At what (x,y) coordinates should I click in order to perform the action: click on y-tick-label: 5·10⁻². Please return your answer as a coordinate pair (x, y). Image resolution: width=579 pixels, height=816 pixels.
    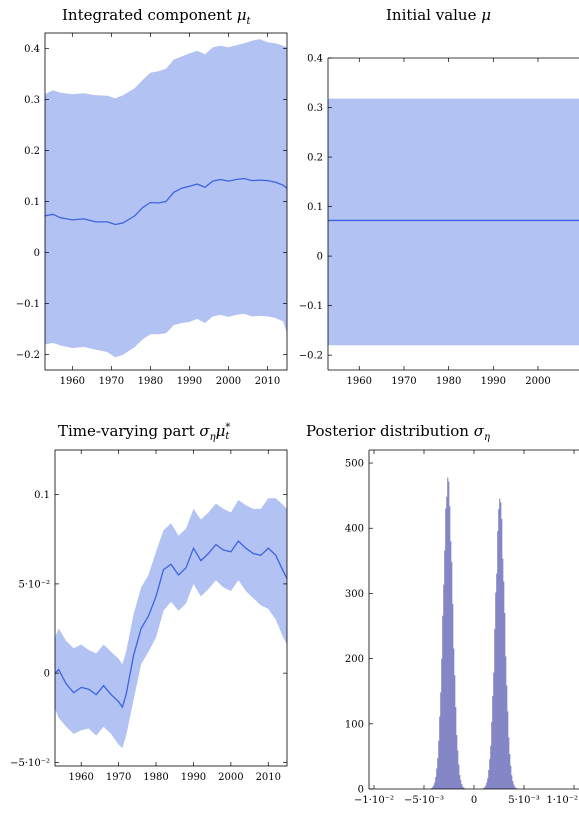
    Looking at the image, I should click on (34, 584).